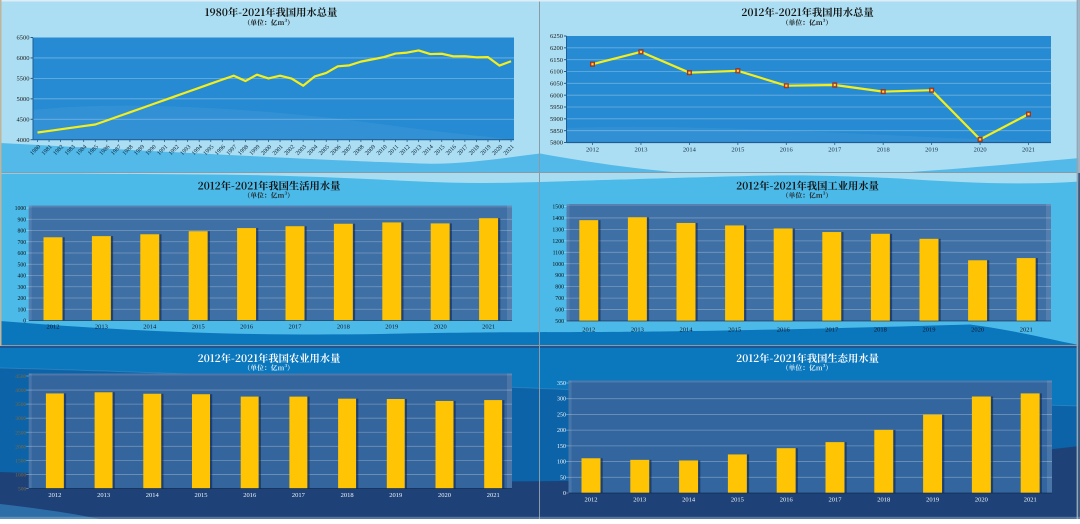  I want to click on svg-text: 5850, so click(556, 131).